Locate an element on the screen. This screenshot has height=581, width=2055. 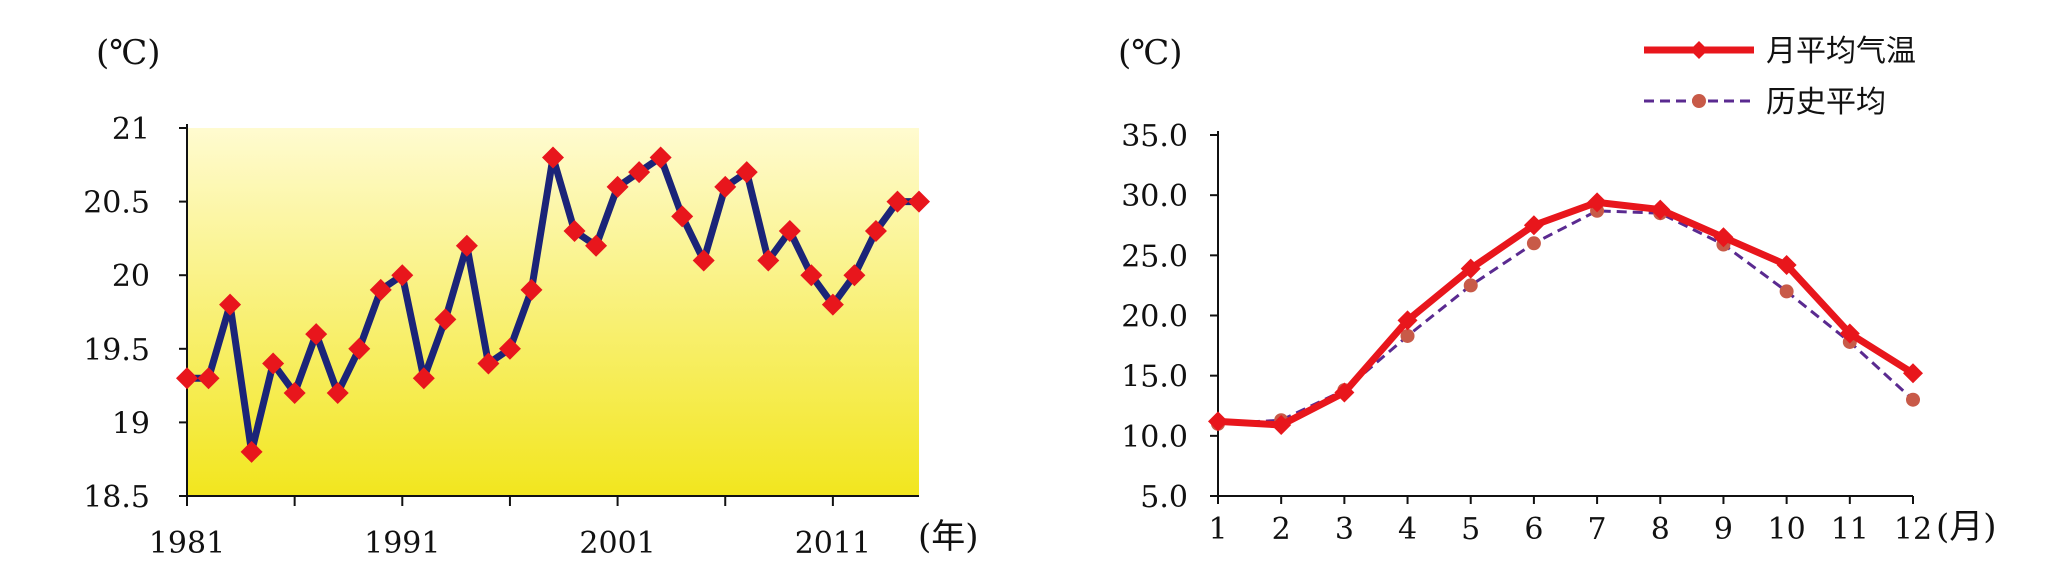
left-y-tick-label: 19 is located at coordinates (131, 423).